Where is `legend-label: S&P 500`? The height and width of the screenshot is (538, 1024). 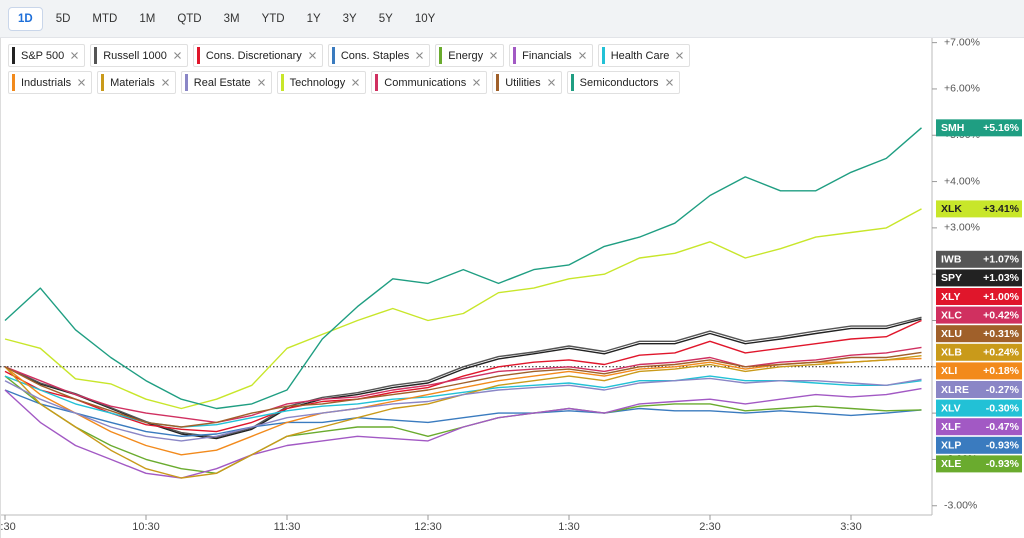
legend-label: S&P 500 is located at coordinates (43, 55).